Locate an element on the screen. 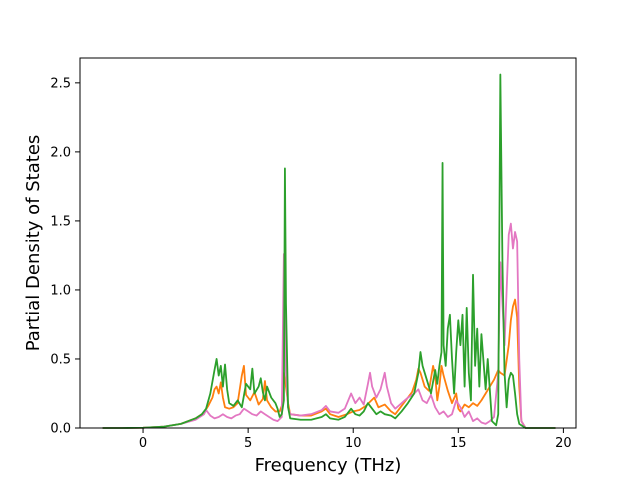 The height and width of the screenshot is (480, 640). x-axis-label: Frequency (THz) is located at coordinates (328, 465).